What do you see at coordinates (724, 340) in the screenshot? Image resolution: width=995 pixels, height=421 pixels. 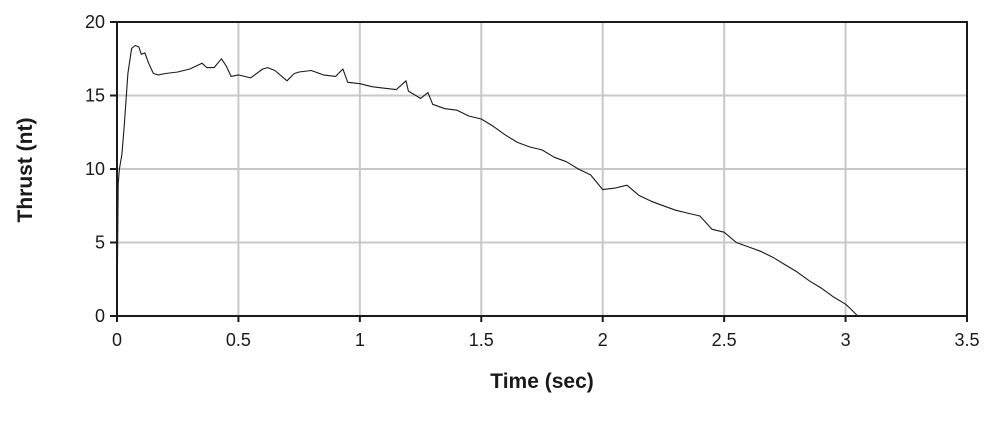 I see `x-tick-label: 2.5` at bounding box center [724, 340].